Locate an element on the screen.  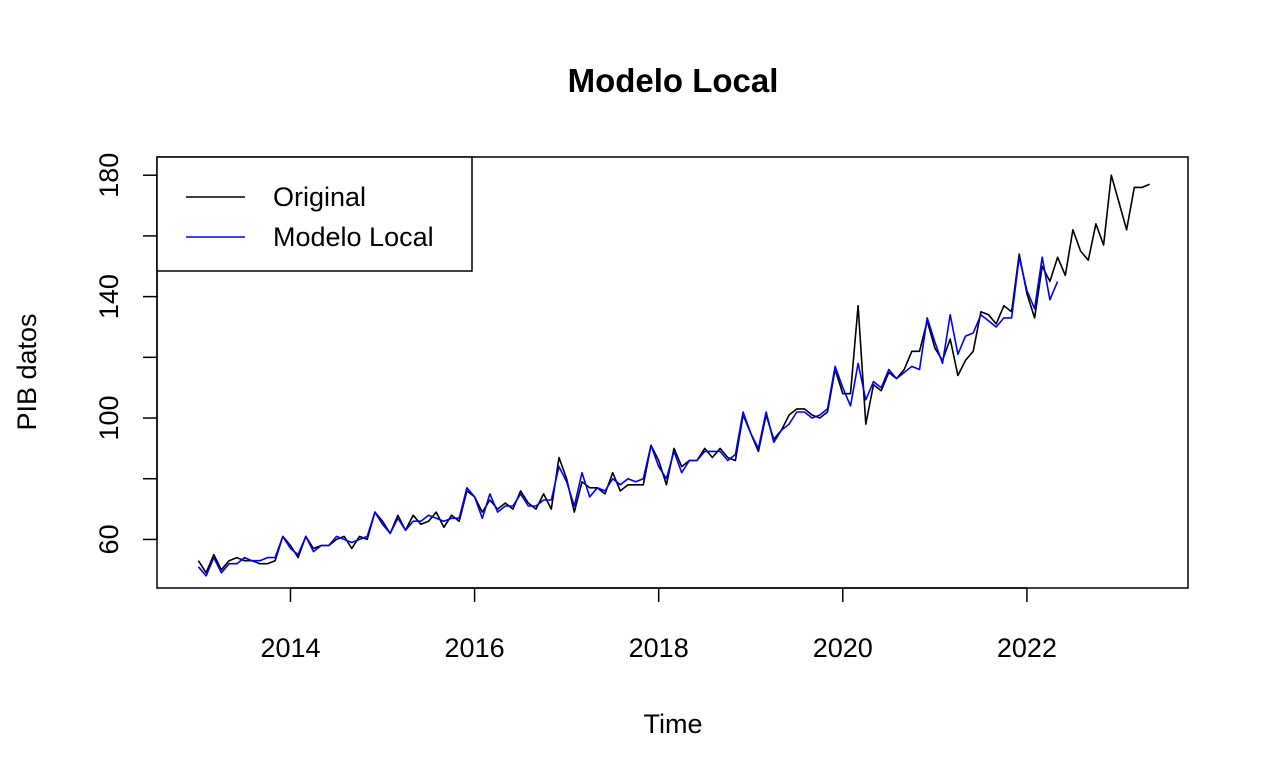
y-tick-label: 100 is located at coordinates (109, 417).